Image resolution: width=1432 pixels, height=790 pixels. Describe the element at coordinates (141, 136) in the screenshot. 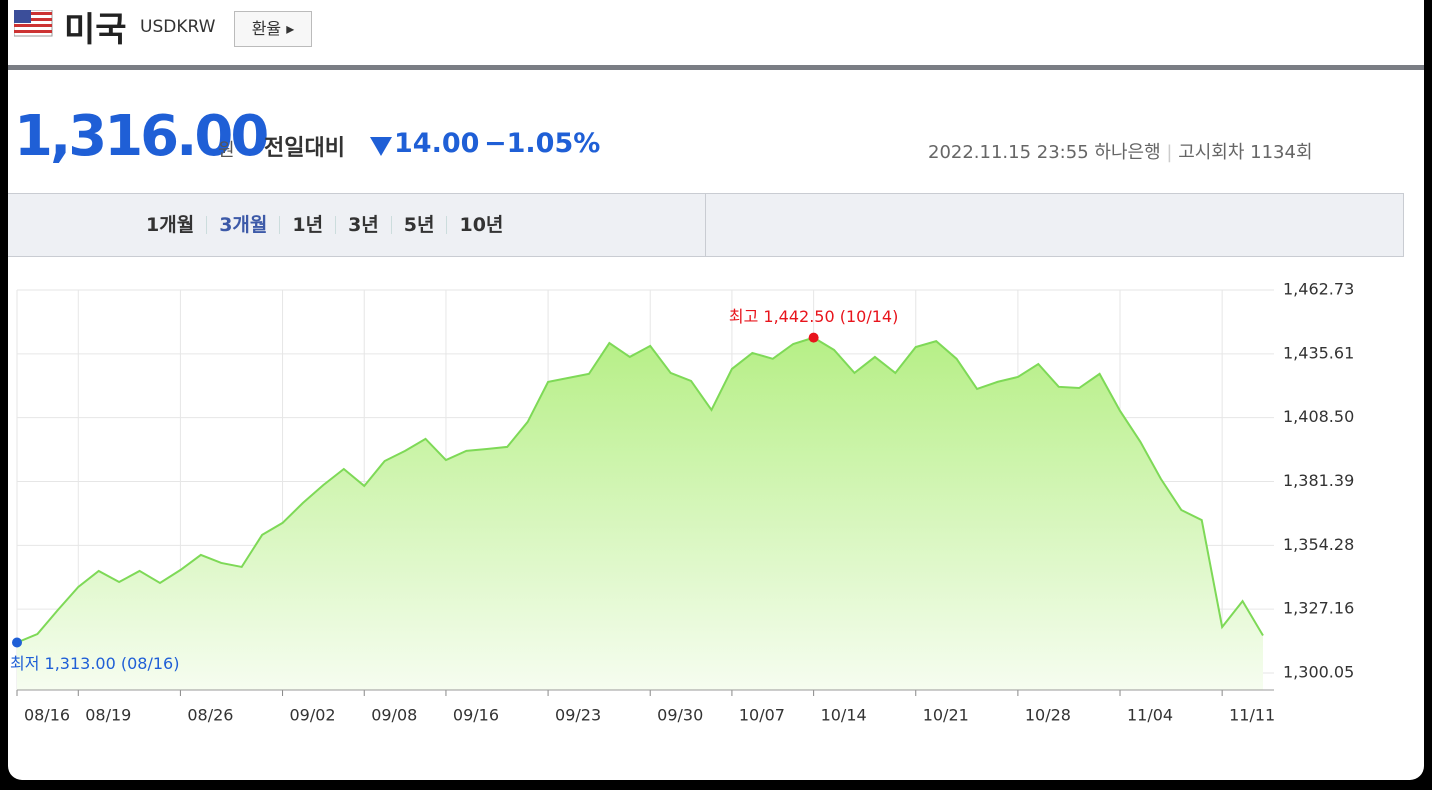

I see `price: 1,316.00` at that location.